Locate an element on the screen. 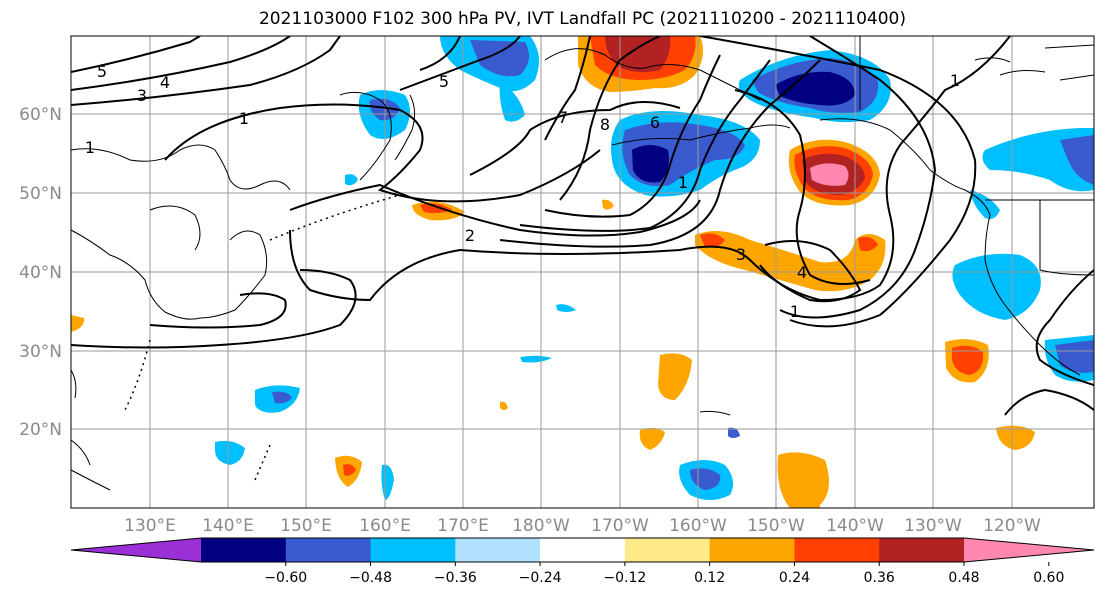  contour-label: 7 is located at coordinates (563, 117).